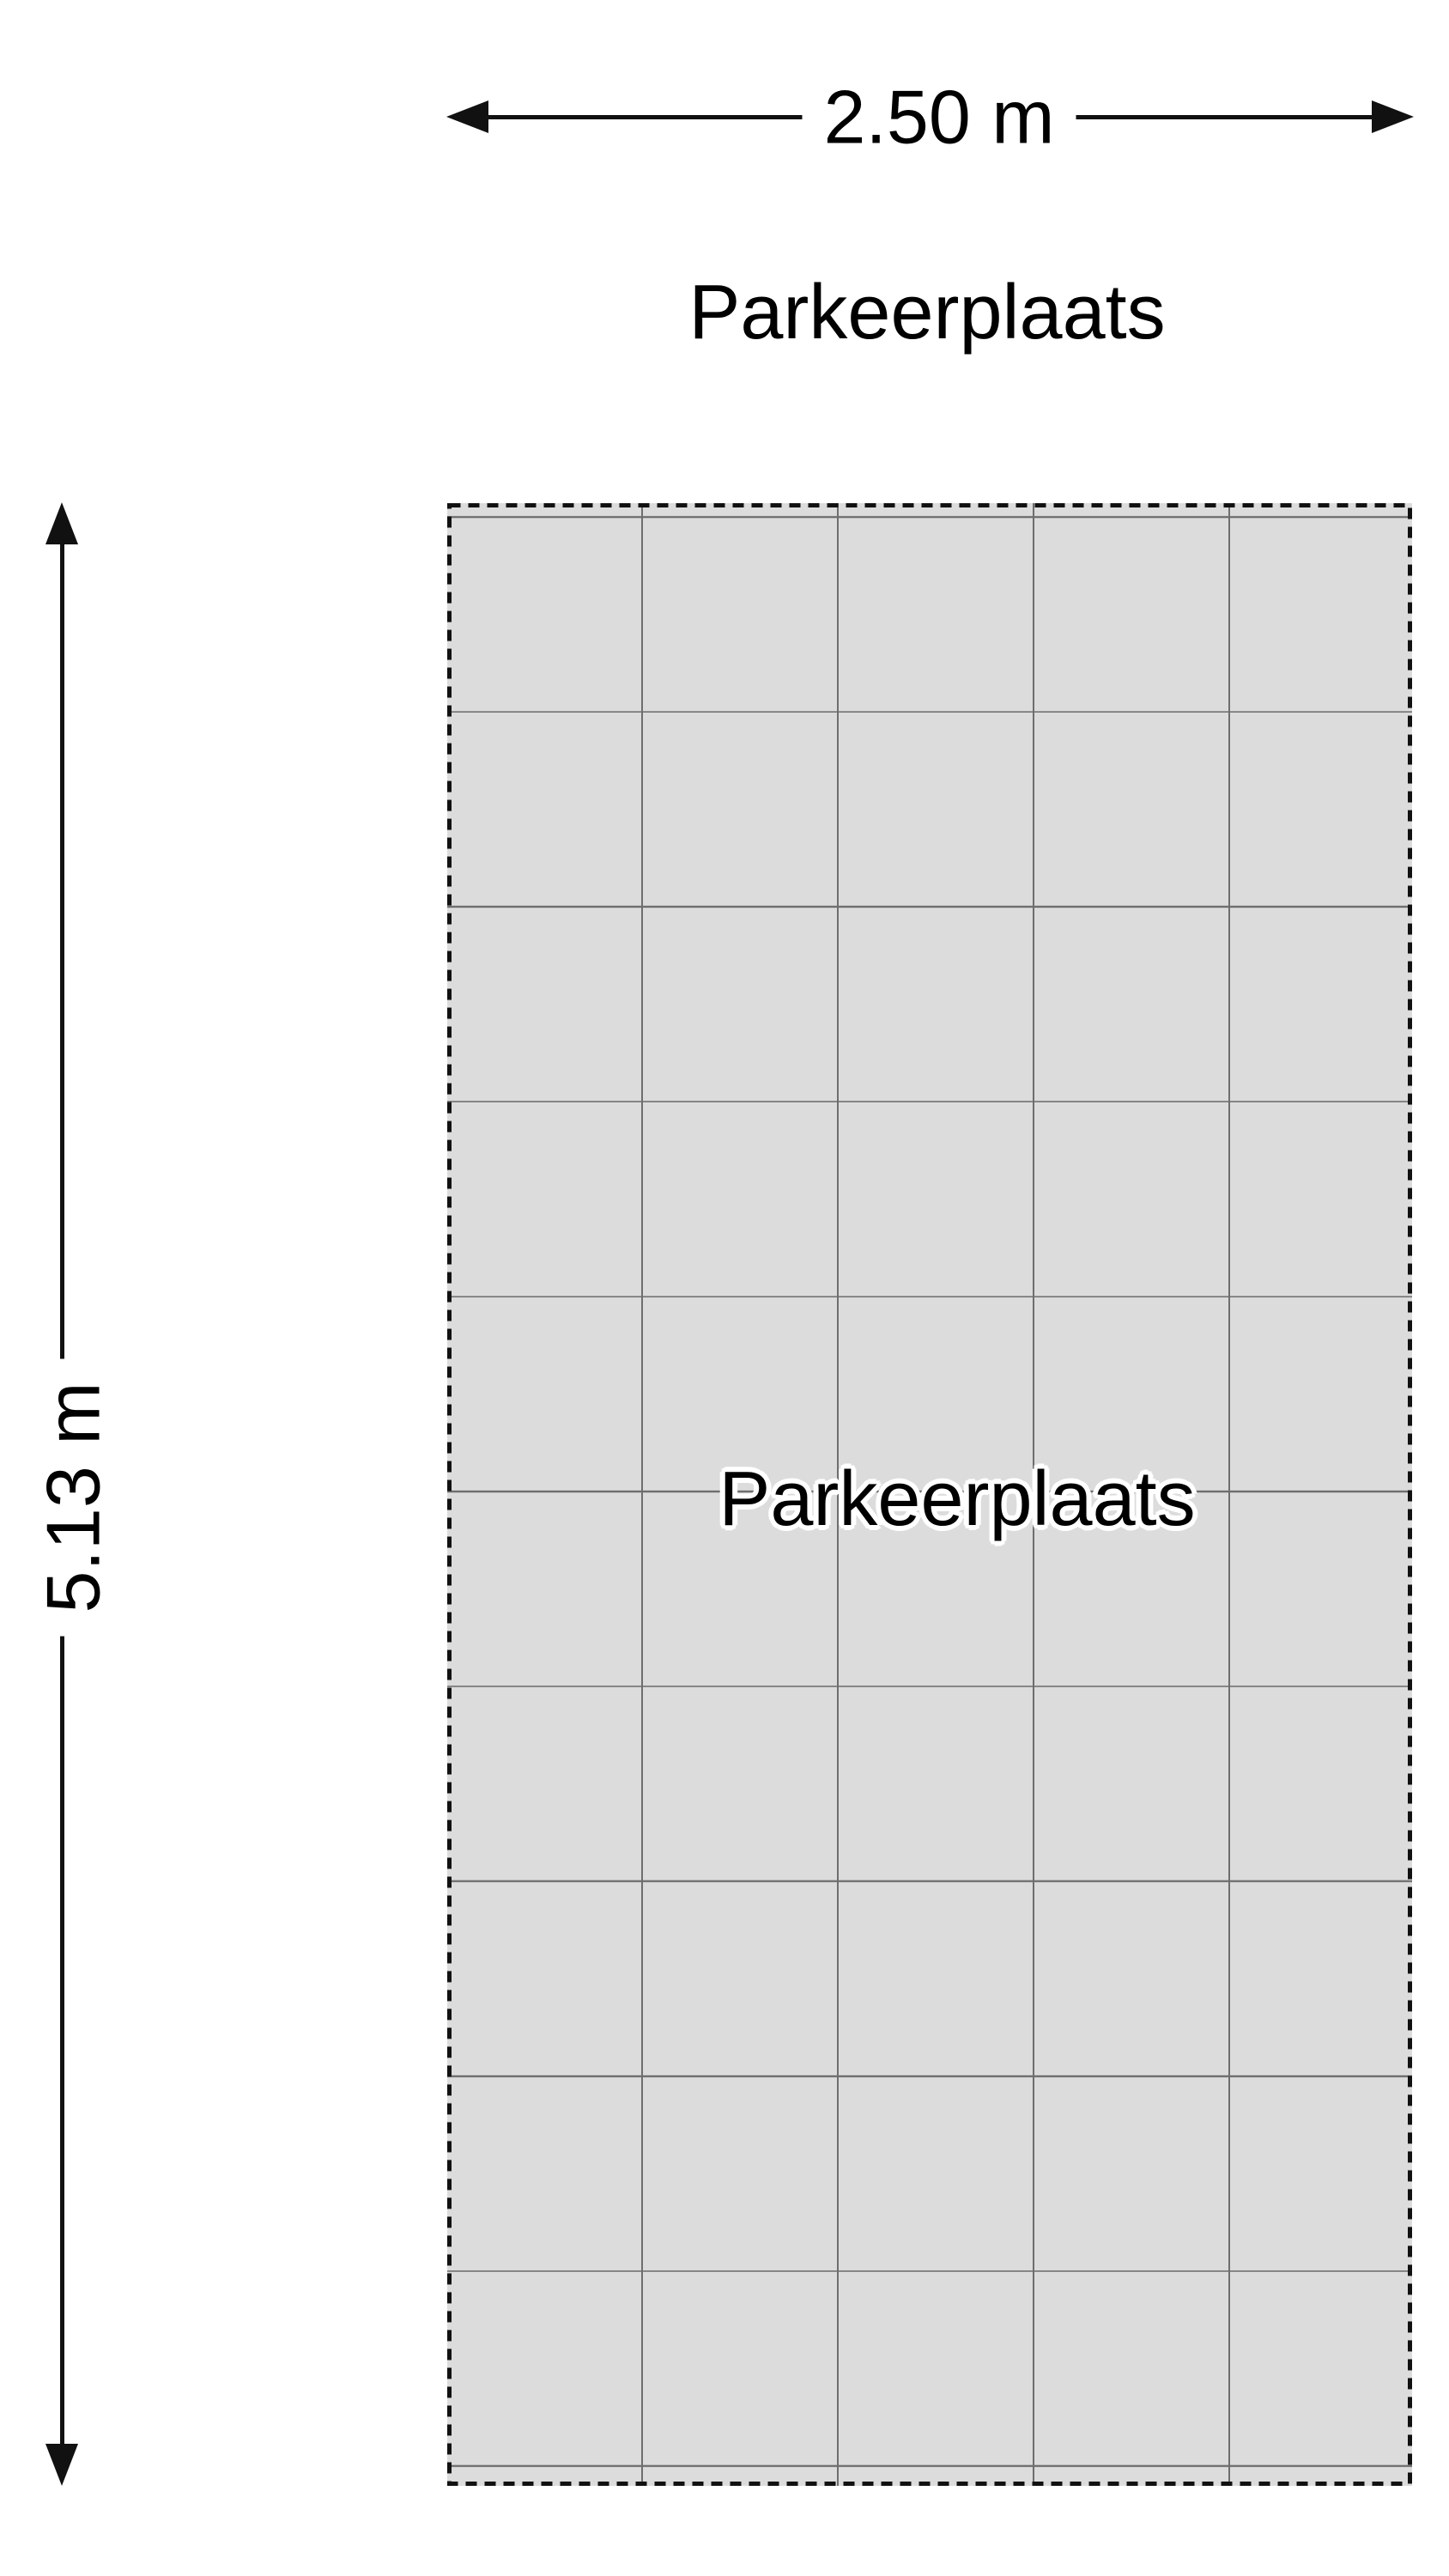 The height and width of the screenshot is (2576, 1449). Describe the element at coordinates (467, 117) in the screenshot. I see `arrowhead-left-icon` at that location.